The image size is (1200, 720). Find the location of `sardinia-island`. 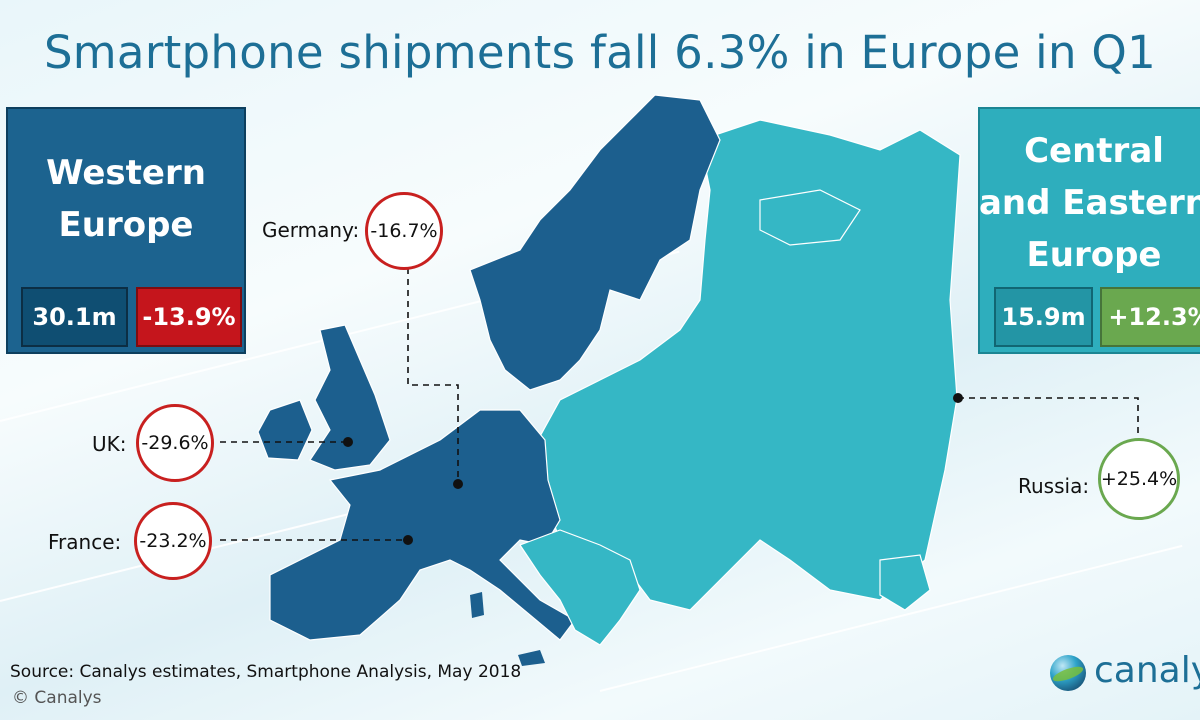

sardinia-island is located at coordinates (477, 605).